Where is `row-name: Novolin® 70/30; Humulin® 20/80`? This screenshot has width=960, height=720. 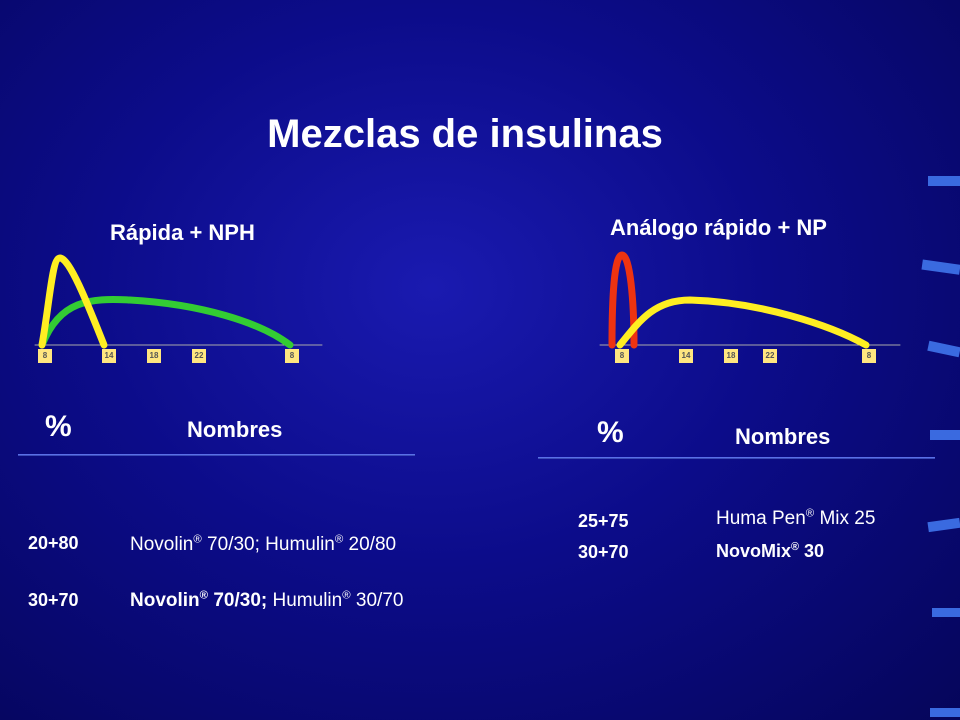
row-name: Novolin® 70/30; Humulin® 20/80 is located at coordinates (263, 545).